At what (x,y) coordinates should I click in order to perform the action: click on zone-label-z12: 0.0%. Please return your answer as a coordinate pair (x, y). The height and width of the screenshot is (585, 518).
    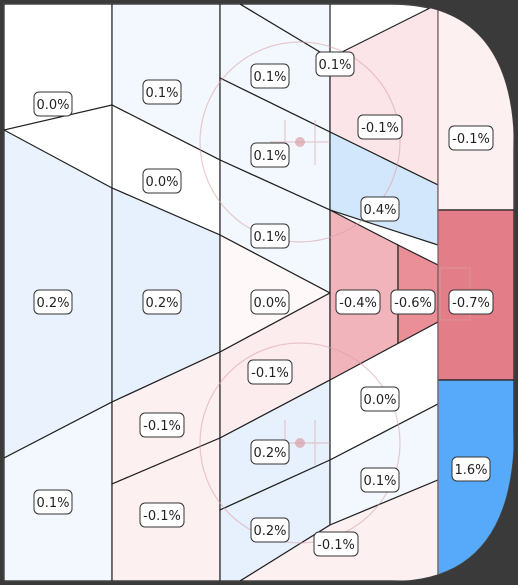
    Looking at the image, I should click on (270, 302).